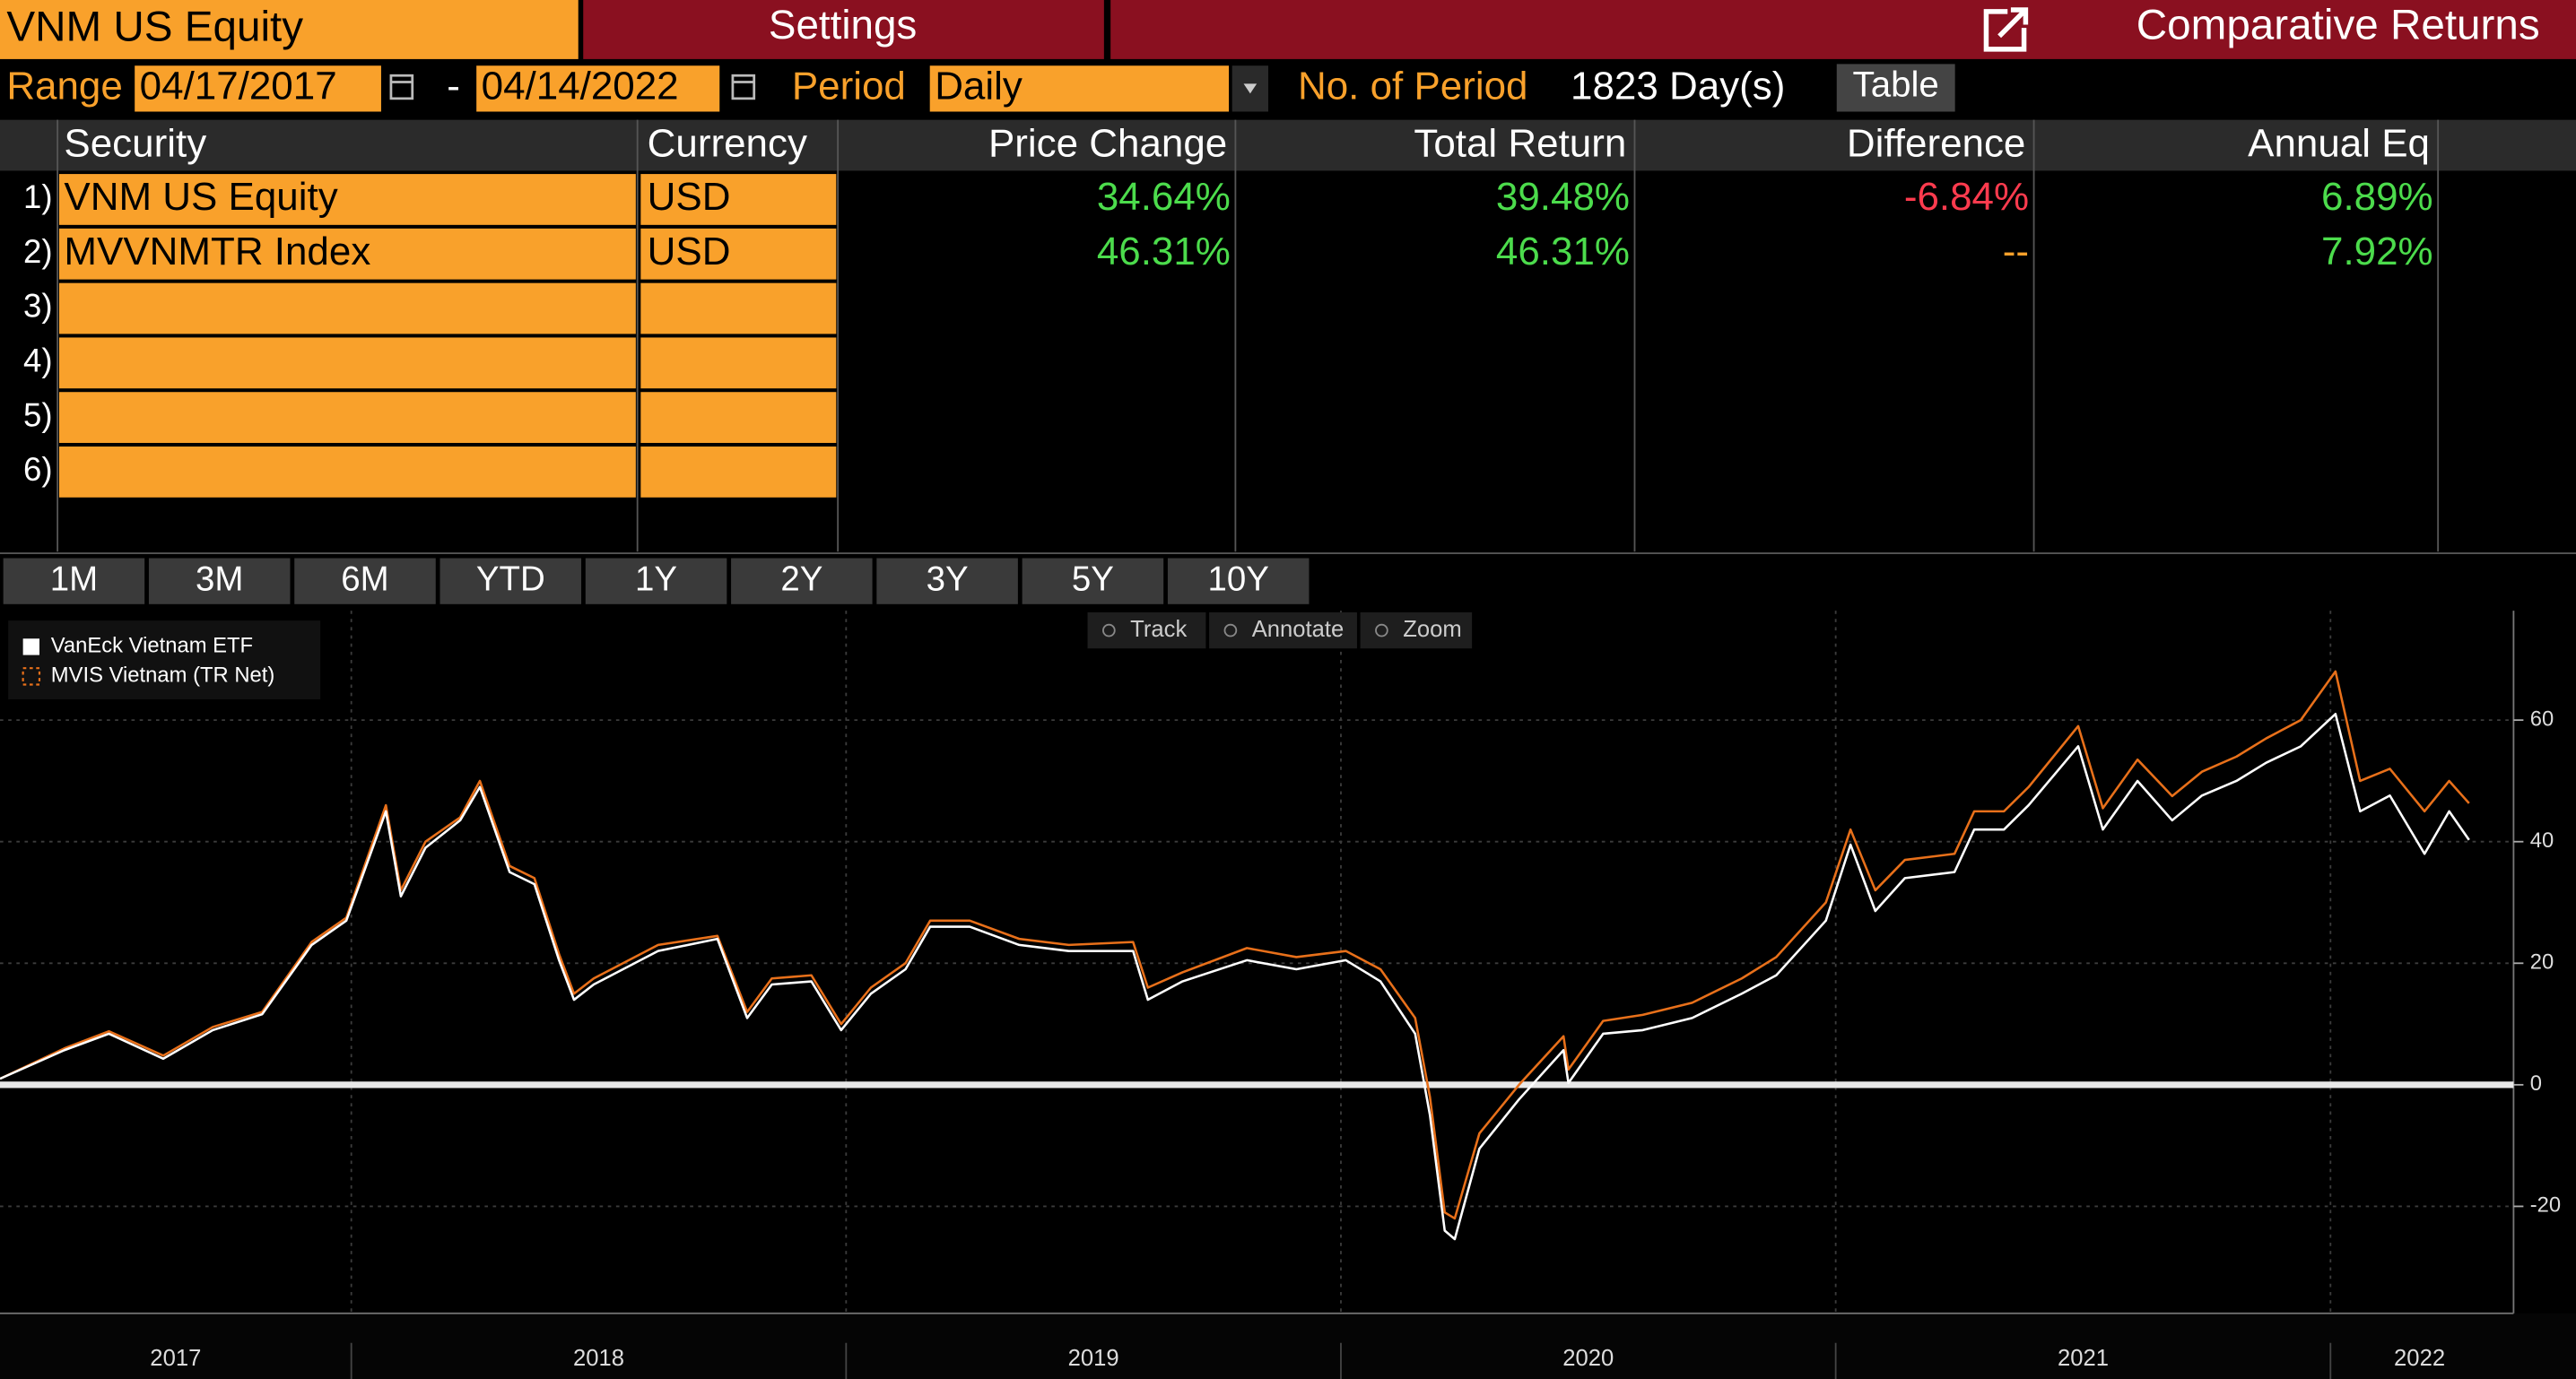  I want to click on icon-frame, so click(2005, 31).